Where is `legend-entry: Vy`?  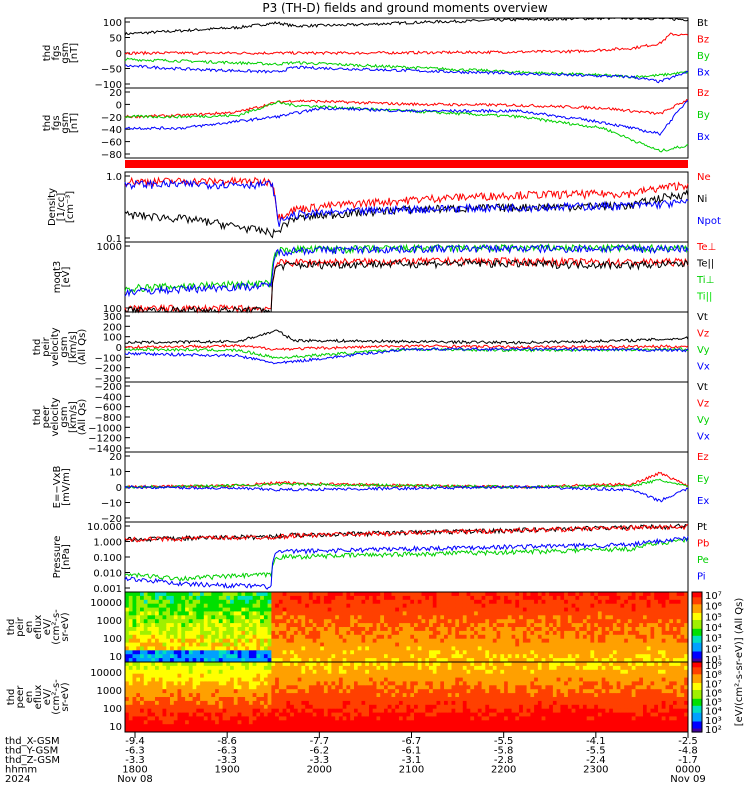 legend-entry: Vy is located at coordinates (703, 350).